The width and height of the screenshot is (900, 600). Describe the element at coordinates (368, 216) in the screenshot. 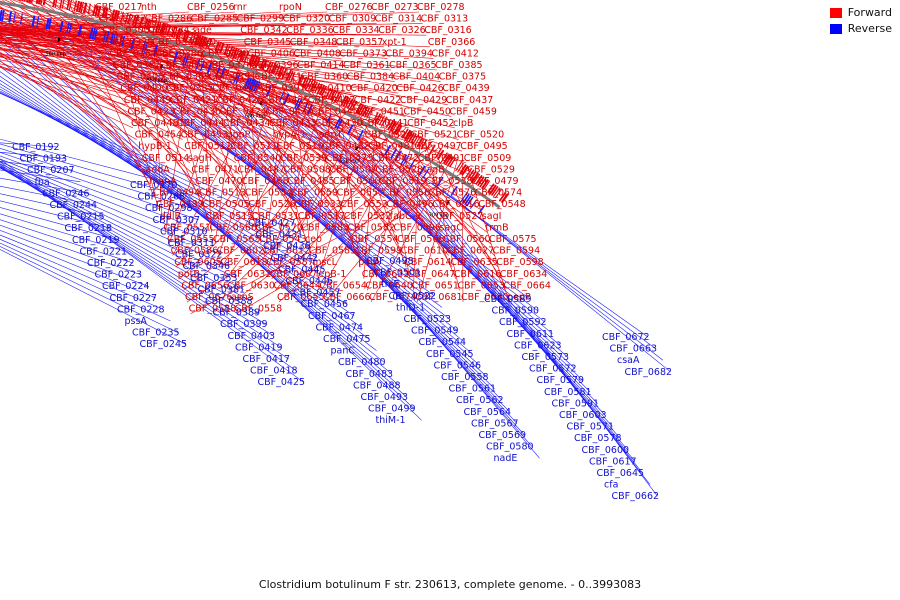

I see `forward-gene-label: CBF_0532` at that location.